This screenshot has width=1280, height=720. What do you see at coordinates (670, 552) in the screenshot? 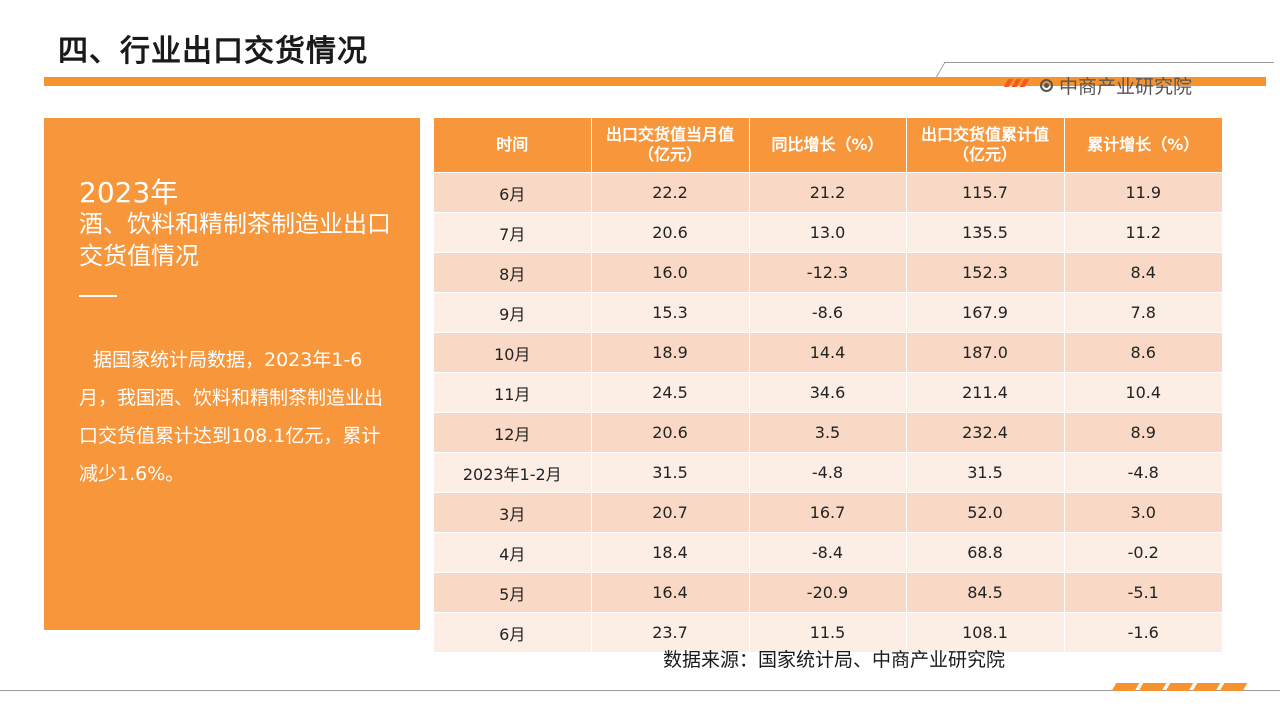
I see `cell-monthly-value: 18.4` at bounding box center [670, 552].